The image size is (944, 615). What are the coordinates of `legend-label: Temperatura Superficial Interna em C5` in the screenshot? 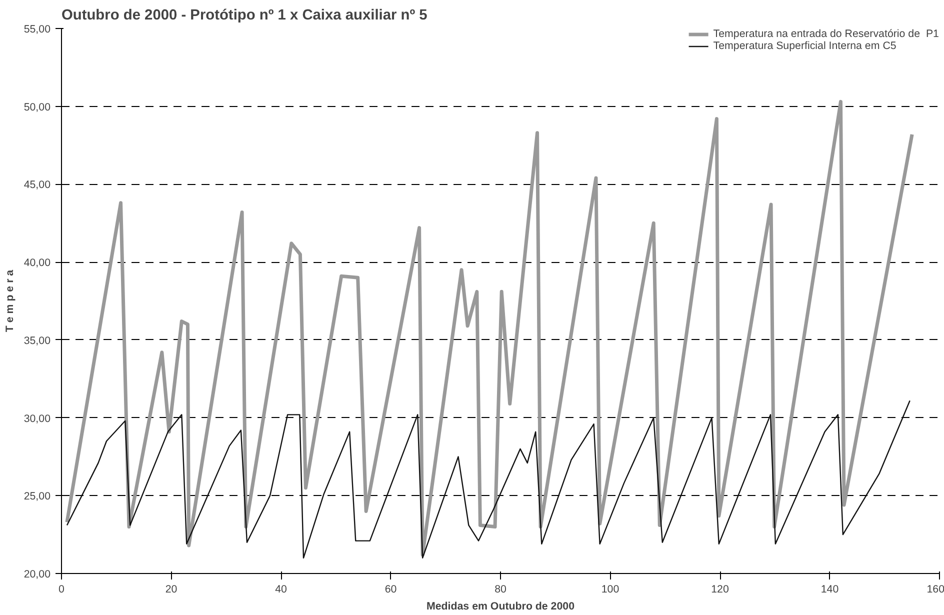 It's located at (804, 46).